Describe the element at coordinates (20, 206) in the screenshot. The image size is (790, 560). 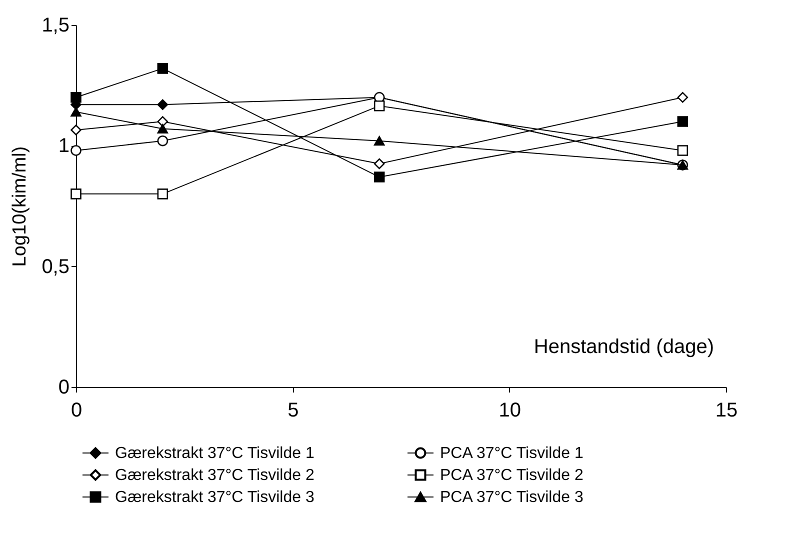
I see `y-axis-title: Log10(kim/ml)` at that location.